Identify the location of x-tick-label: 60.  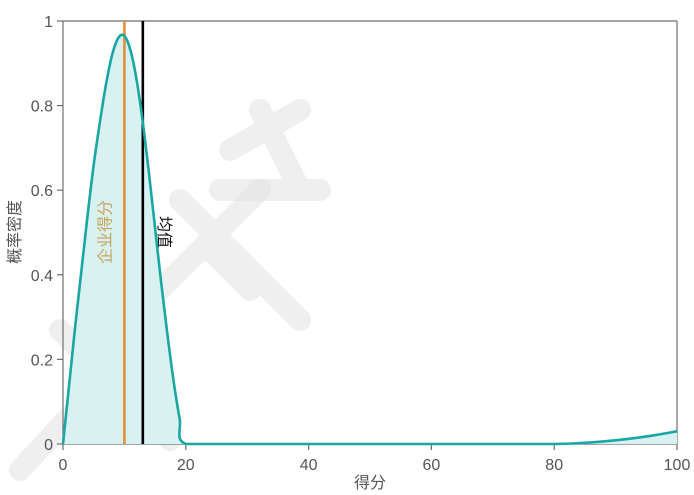
(432, 465).